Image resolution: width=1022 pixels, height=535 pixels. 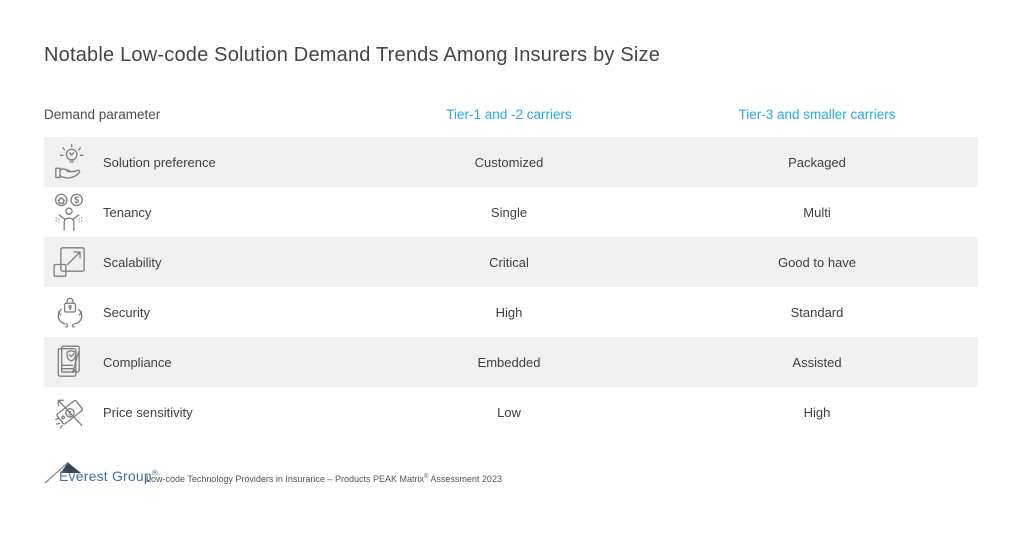 I want to click on tier3-value: Assisted, so click(x=817, y=362).